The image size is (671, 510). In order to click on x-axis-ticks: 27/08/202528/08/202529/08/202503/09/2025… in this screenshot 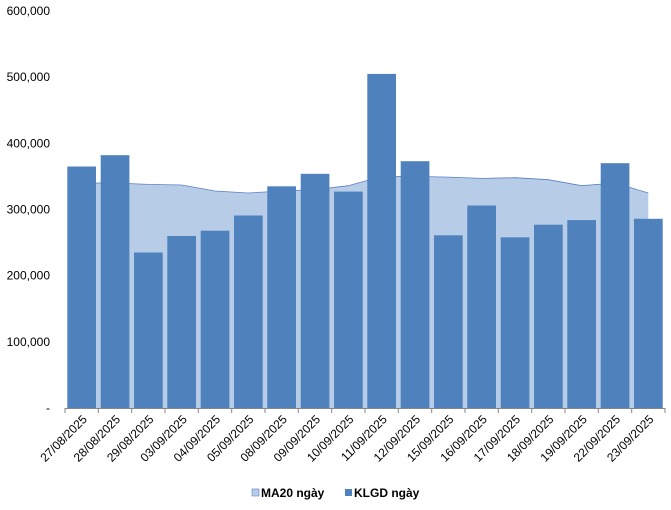, I will do `click(346, 438)`.